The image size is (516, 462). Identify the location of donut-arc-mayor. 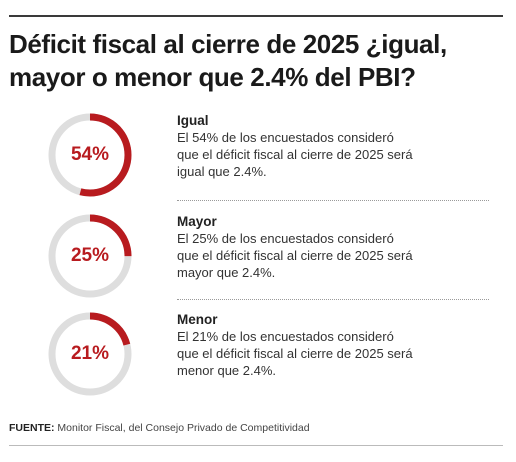
(90, 256).